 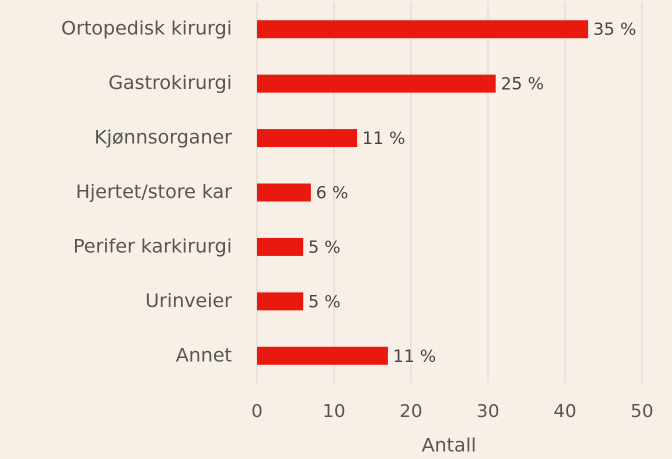 I want to click on x-tick-label: 0, so click(x=256, y=411).